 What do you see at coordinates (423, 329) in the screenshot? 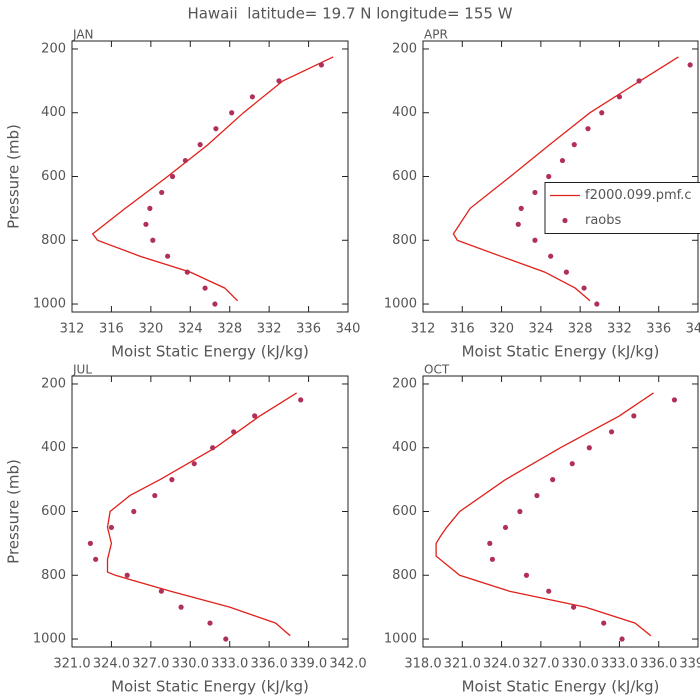
I see `x-tick-label: 312` at bounding box center [423, 329].